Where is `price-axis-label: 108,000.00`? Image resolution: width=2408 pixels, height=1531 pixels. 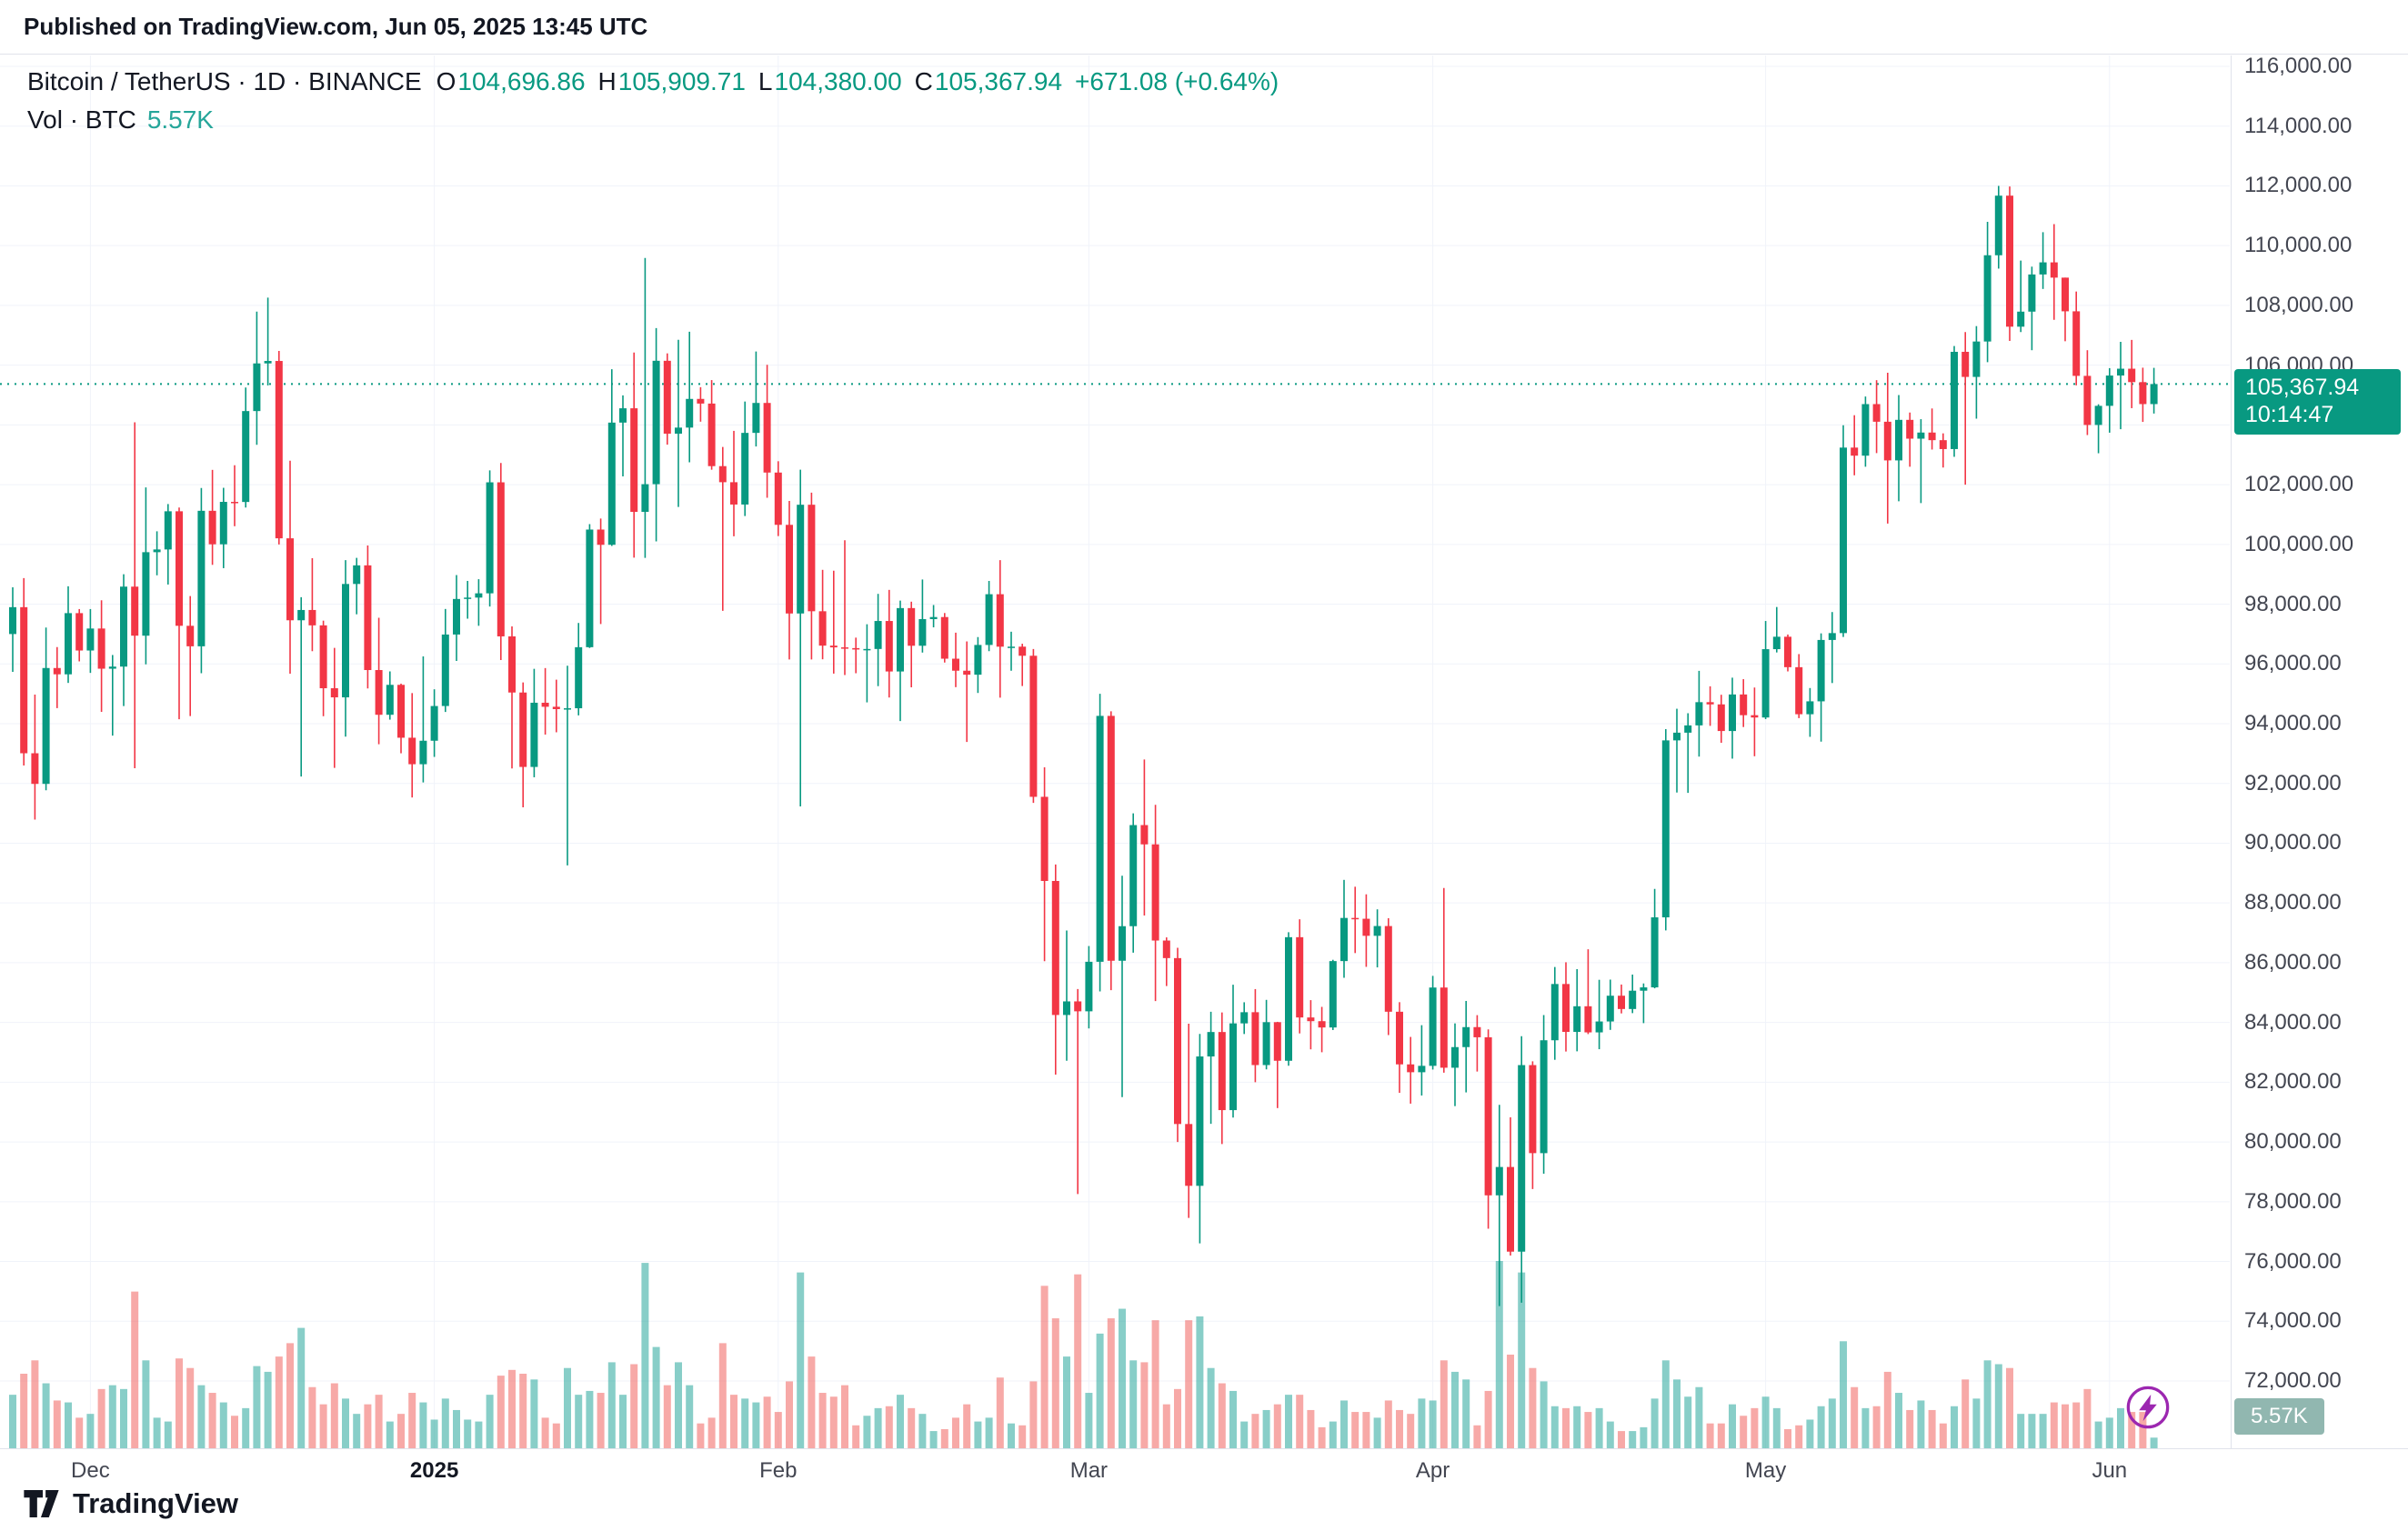 price-axis-label: 108,000.00 is located at coordinates (2299, 304).